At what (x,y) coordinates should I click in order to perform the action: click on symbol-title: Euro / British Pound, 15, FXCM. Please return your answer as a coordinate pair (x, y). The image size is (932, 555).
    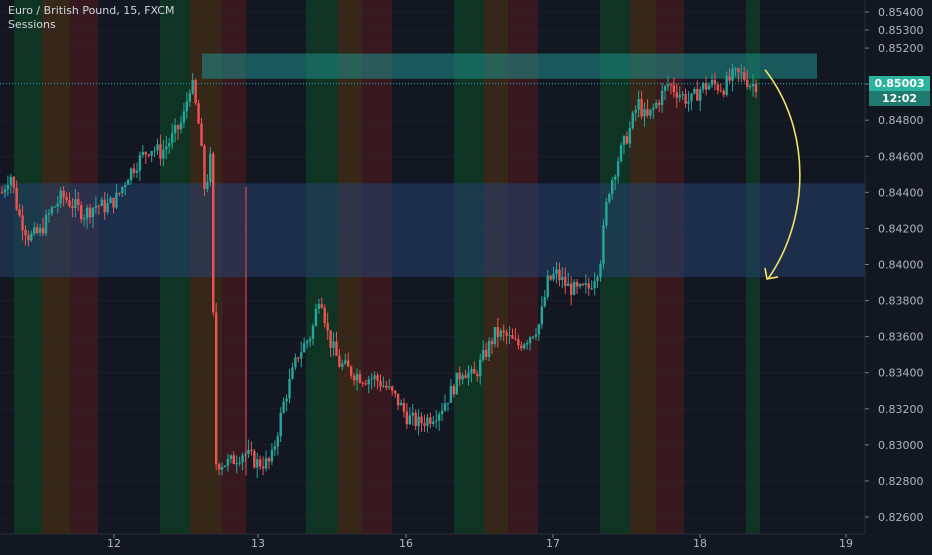
    Looking at the image, I should click on (91, 10).